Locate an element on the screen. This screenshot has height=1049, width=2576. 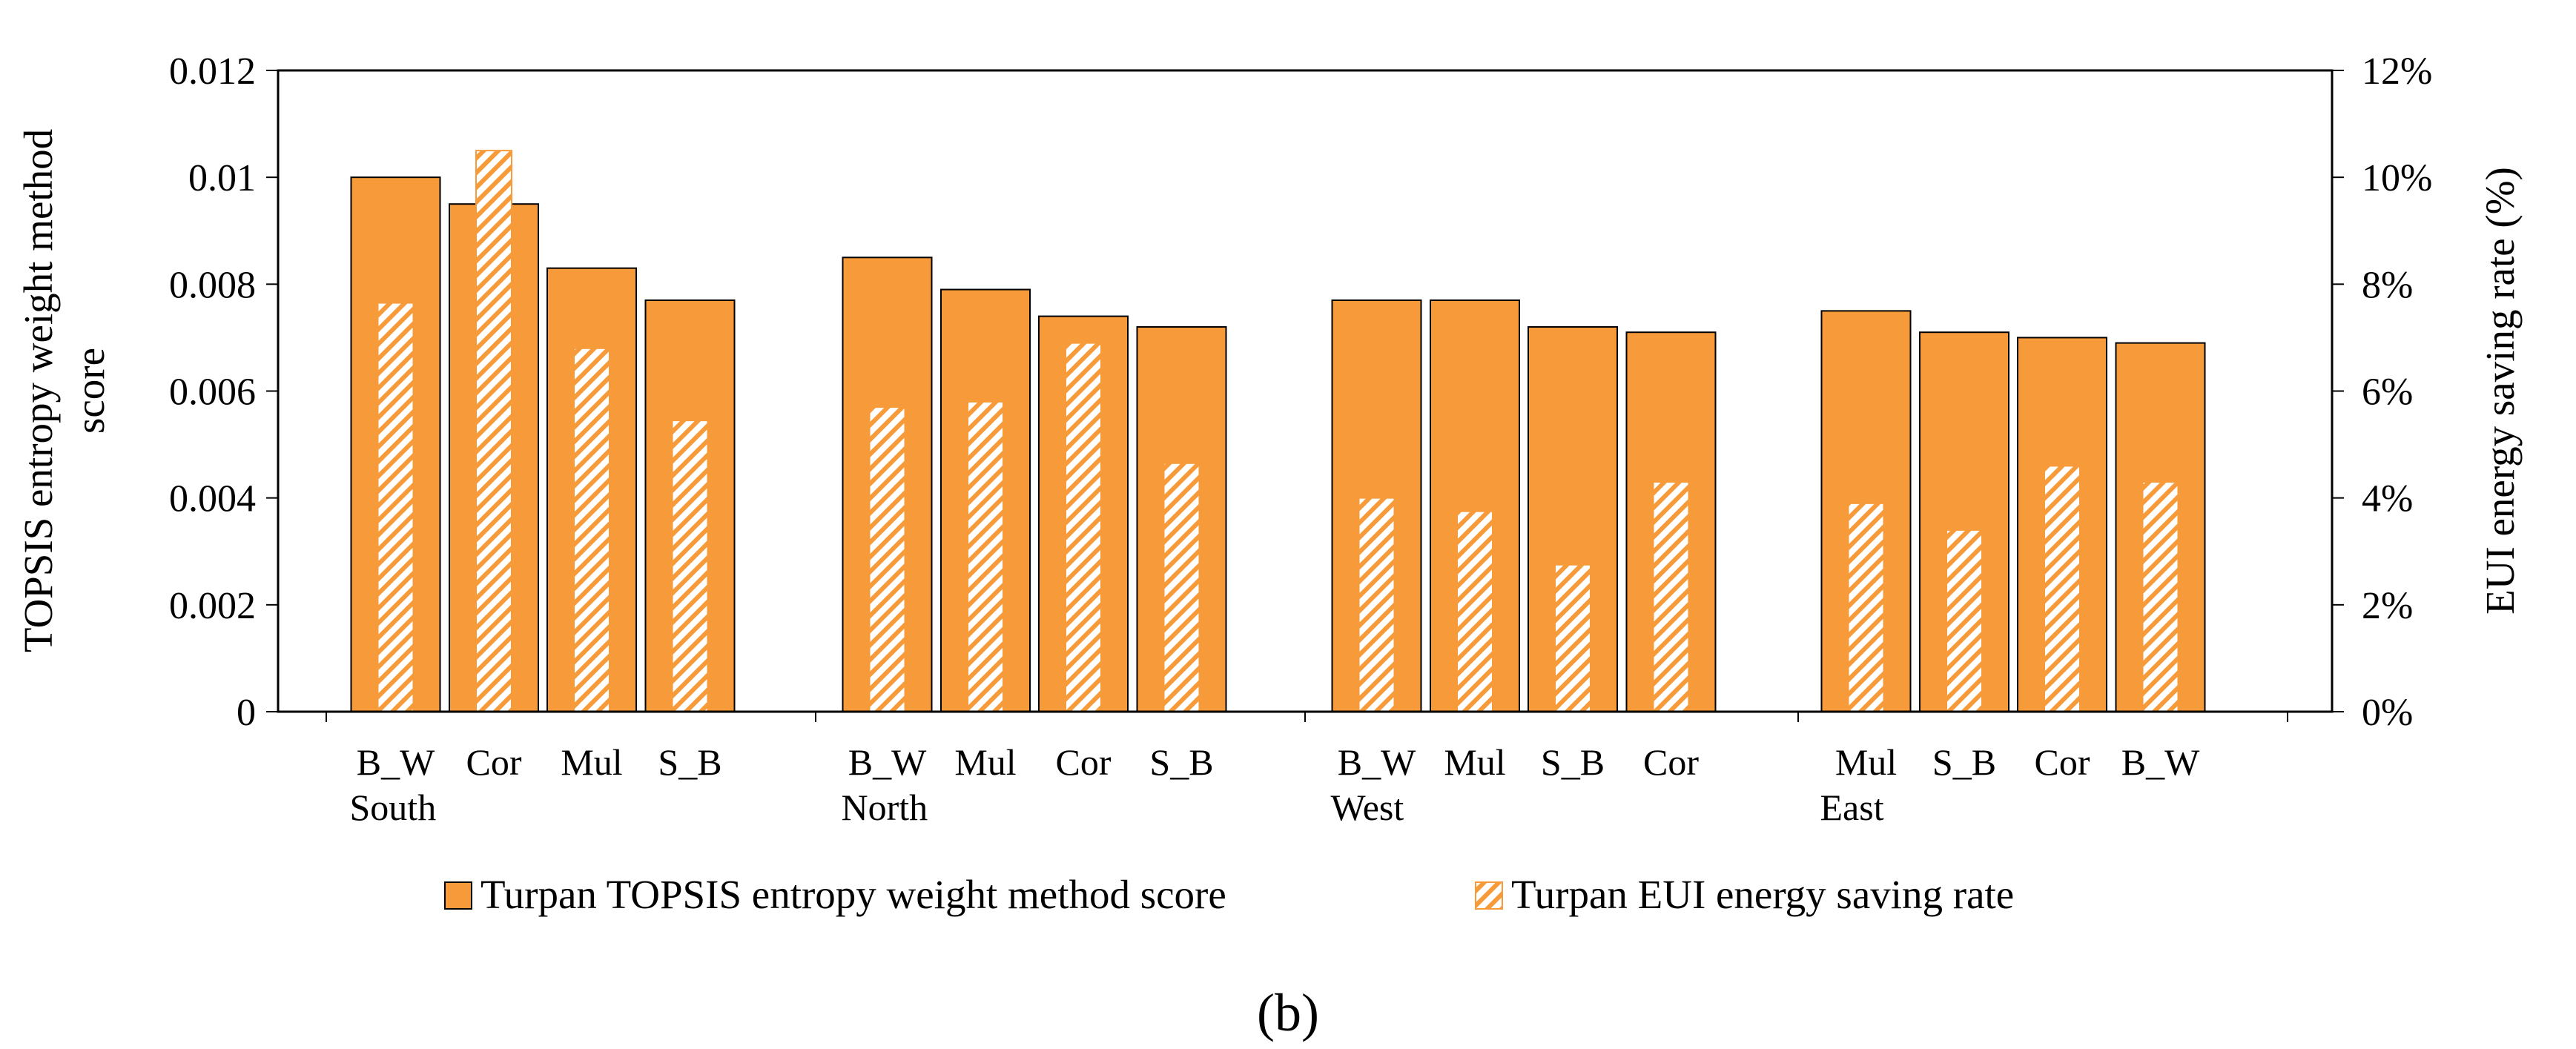
category-label-west-b_w: B_W is located at coordinates (1377, 762).